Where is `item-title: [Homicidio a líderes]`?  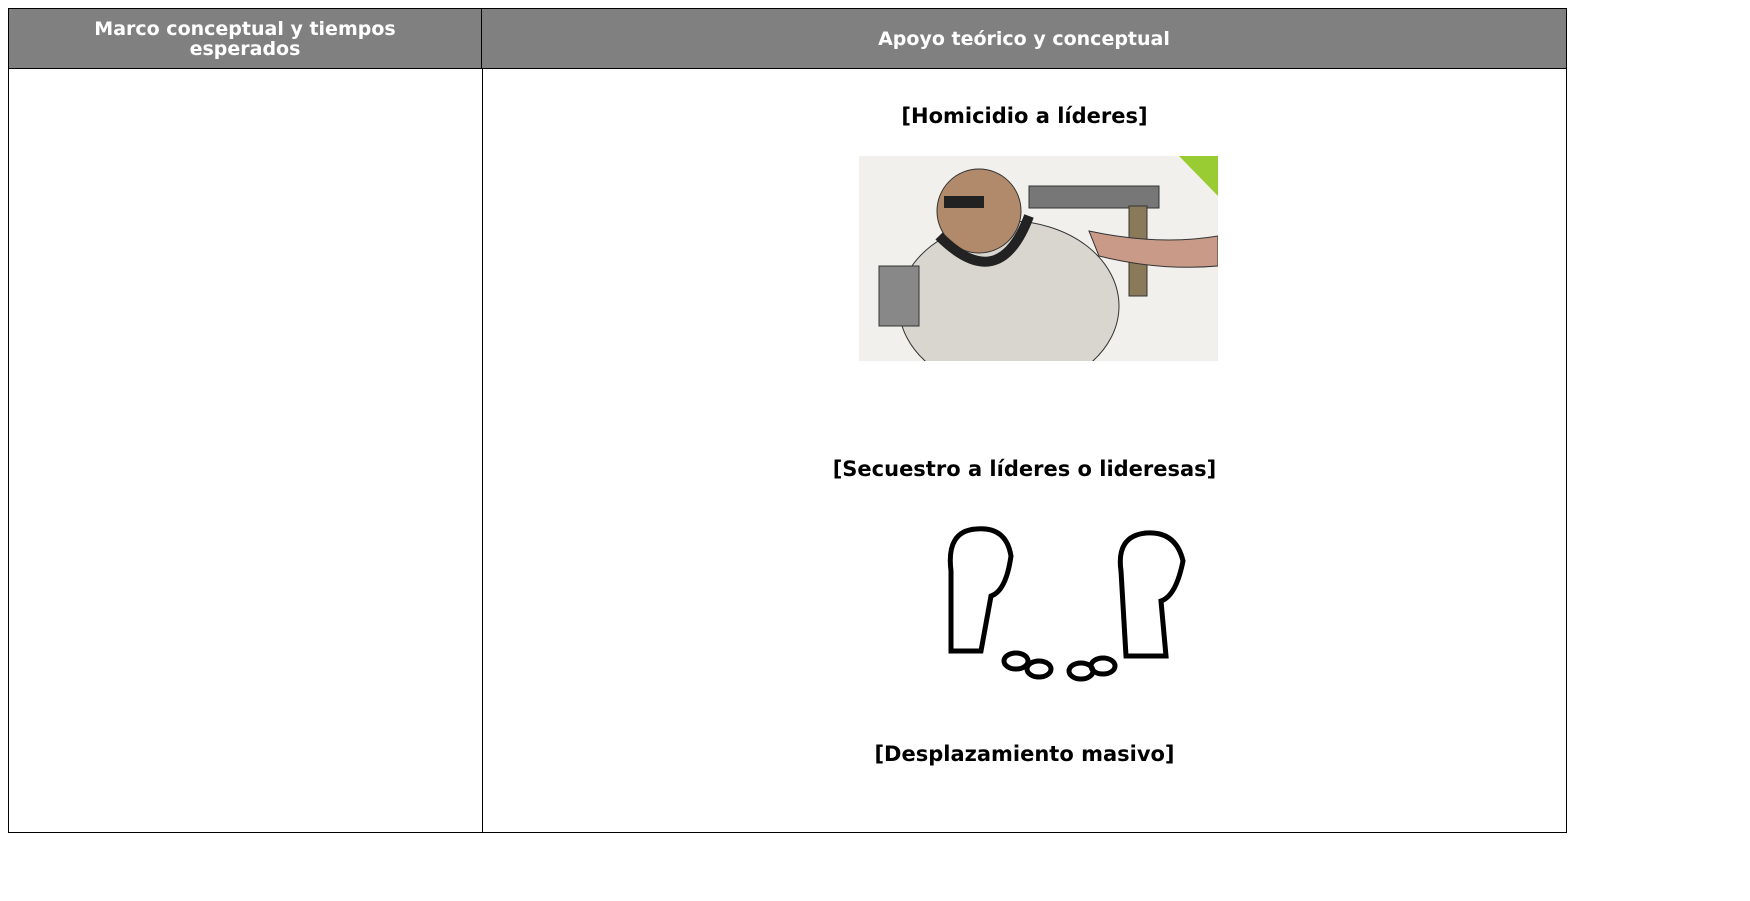
item-title: [Homicidio a líderes] is located at coordinates (1024, 116).